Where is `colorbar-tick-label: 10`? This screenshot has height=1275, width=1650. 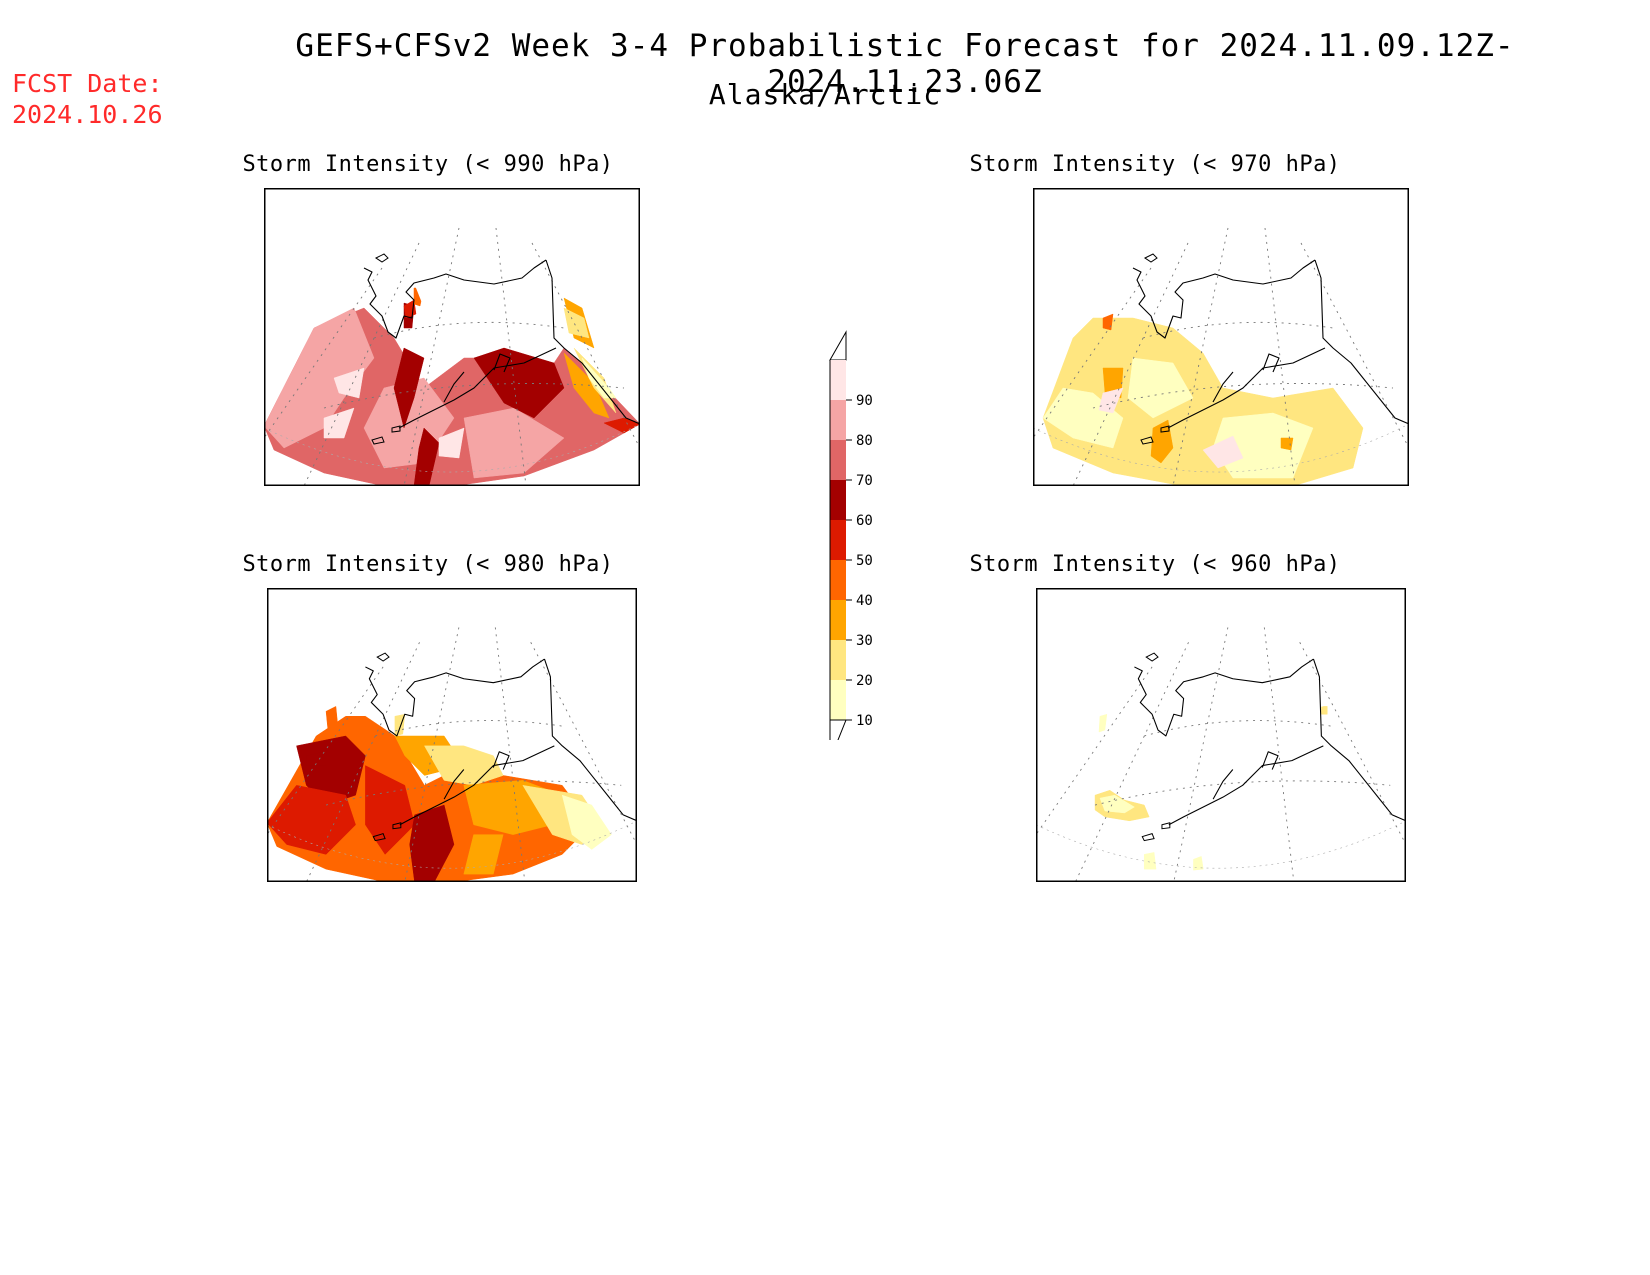 colorbar-tick-label: 10 is located at coordinates (864, 721).